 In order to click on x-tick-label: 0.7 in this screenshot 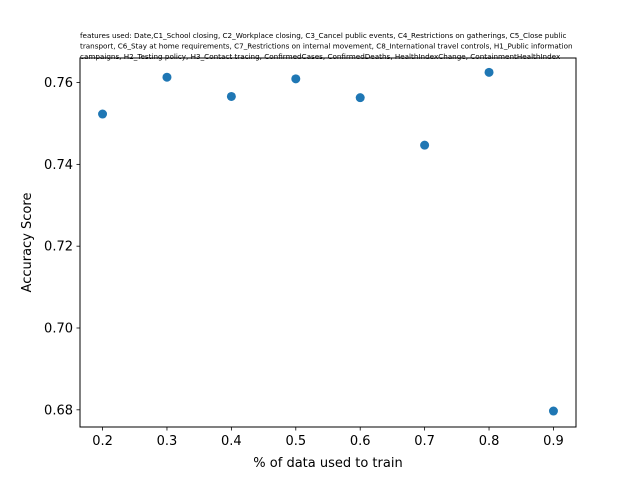, I will do `click(424, 441)`.